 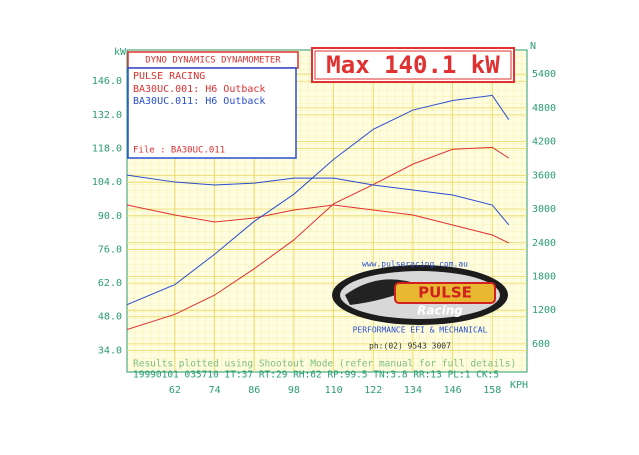 What do you see at coordinates (440, 311) in the screenshot?
I see `logo-word: Racing` at bounding box center [440, 311].